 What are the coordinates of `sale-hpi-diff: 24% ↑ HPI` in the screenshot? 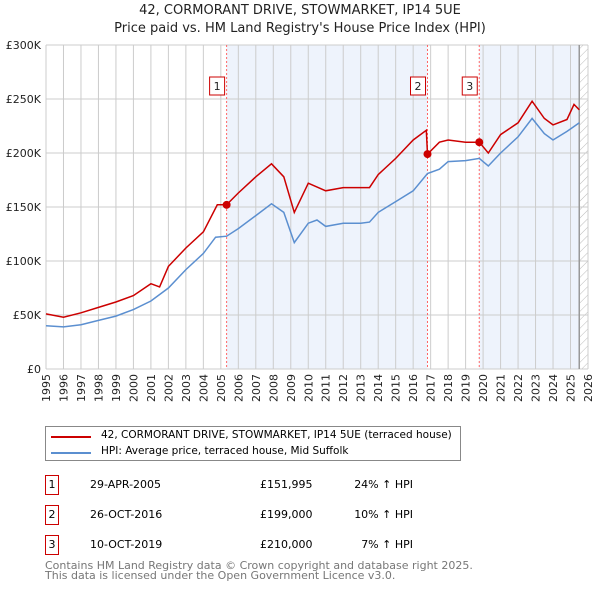 It's located at (383, 484).